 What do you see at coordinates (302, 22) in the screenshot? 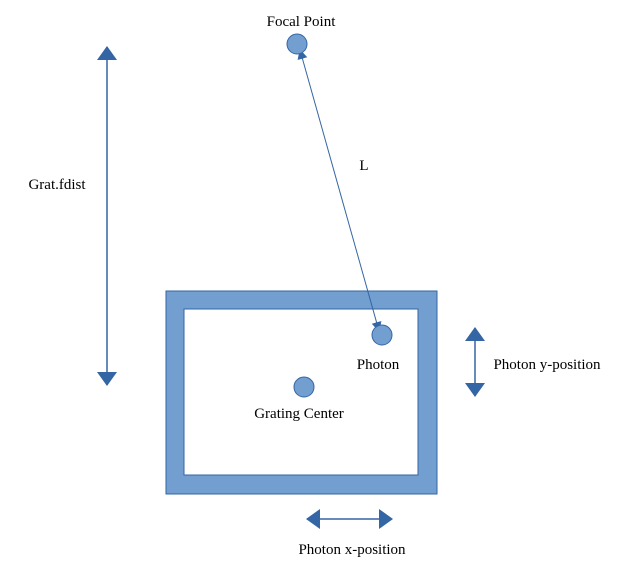
I see `focal-point-label: Focal Point` at bounding box center [302, 22].